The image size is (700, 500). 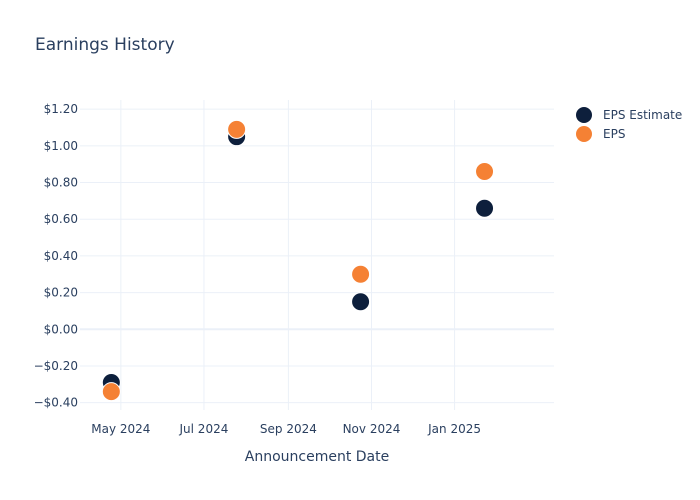 I want to click on x-tick-label: Jul 2024, so click(x=204, y=429).